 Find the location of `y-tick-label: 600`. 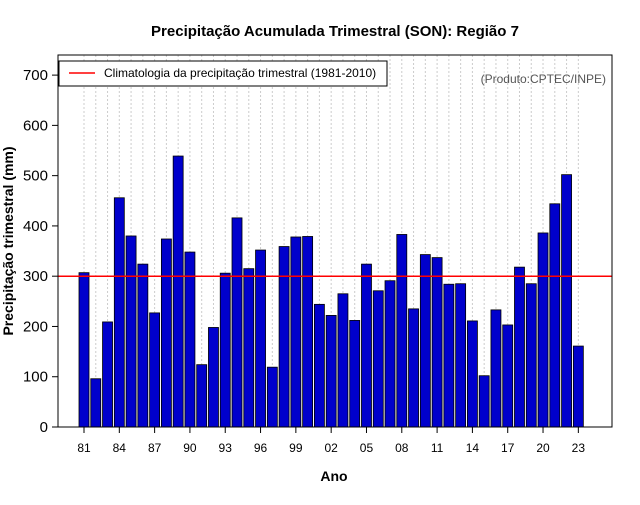

y-tick-label: 600 is located at coordinates (35, 125).